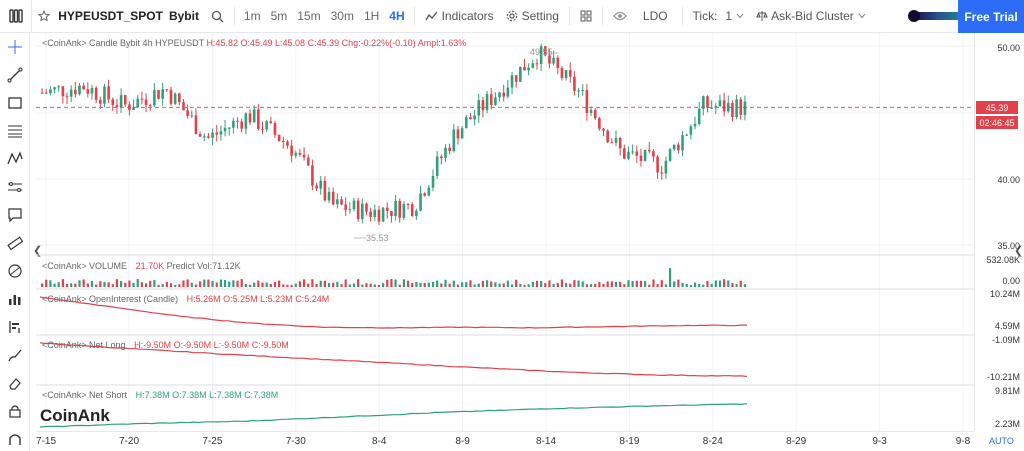 The height and width of the screenshot is (451, 1024). What do you see at coordinates (15, 131) in the screenshot?
I see `fib-icon` at bounding box center [15, 131].